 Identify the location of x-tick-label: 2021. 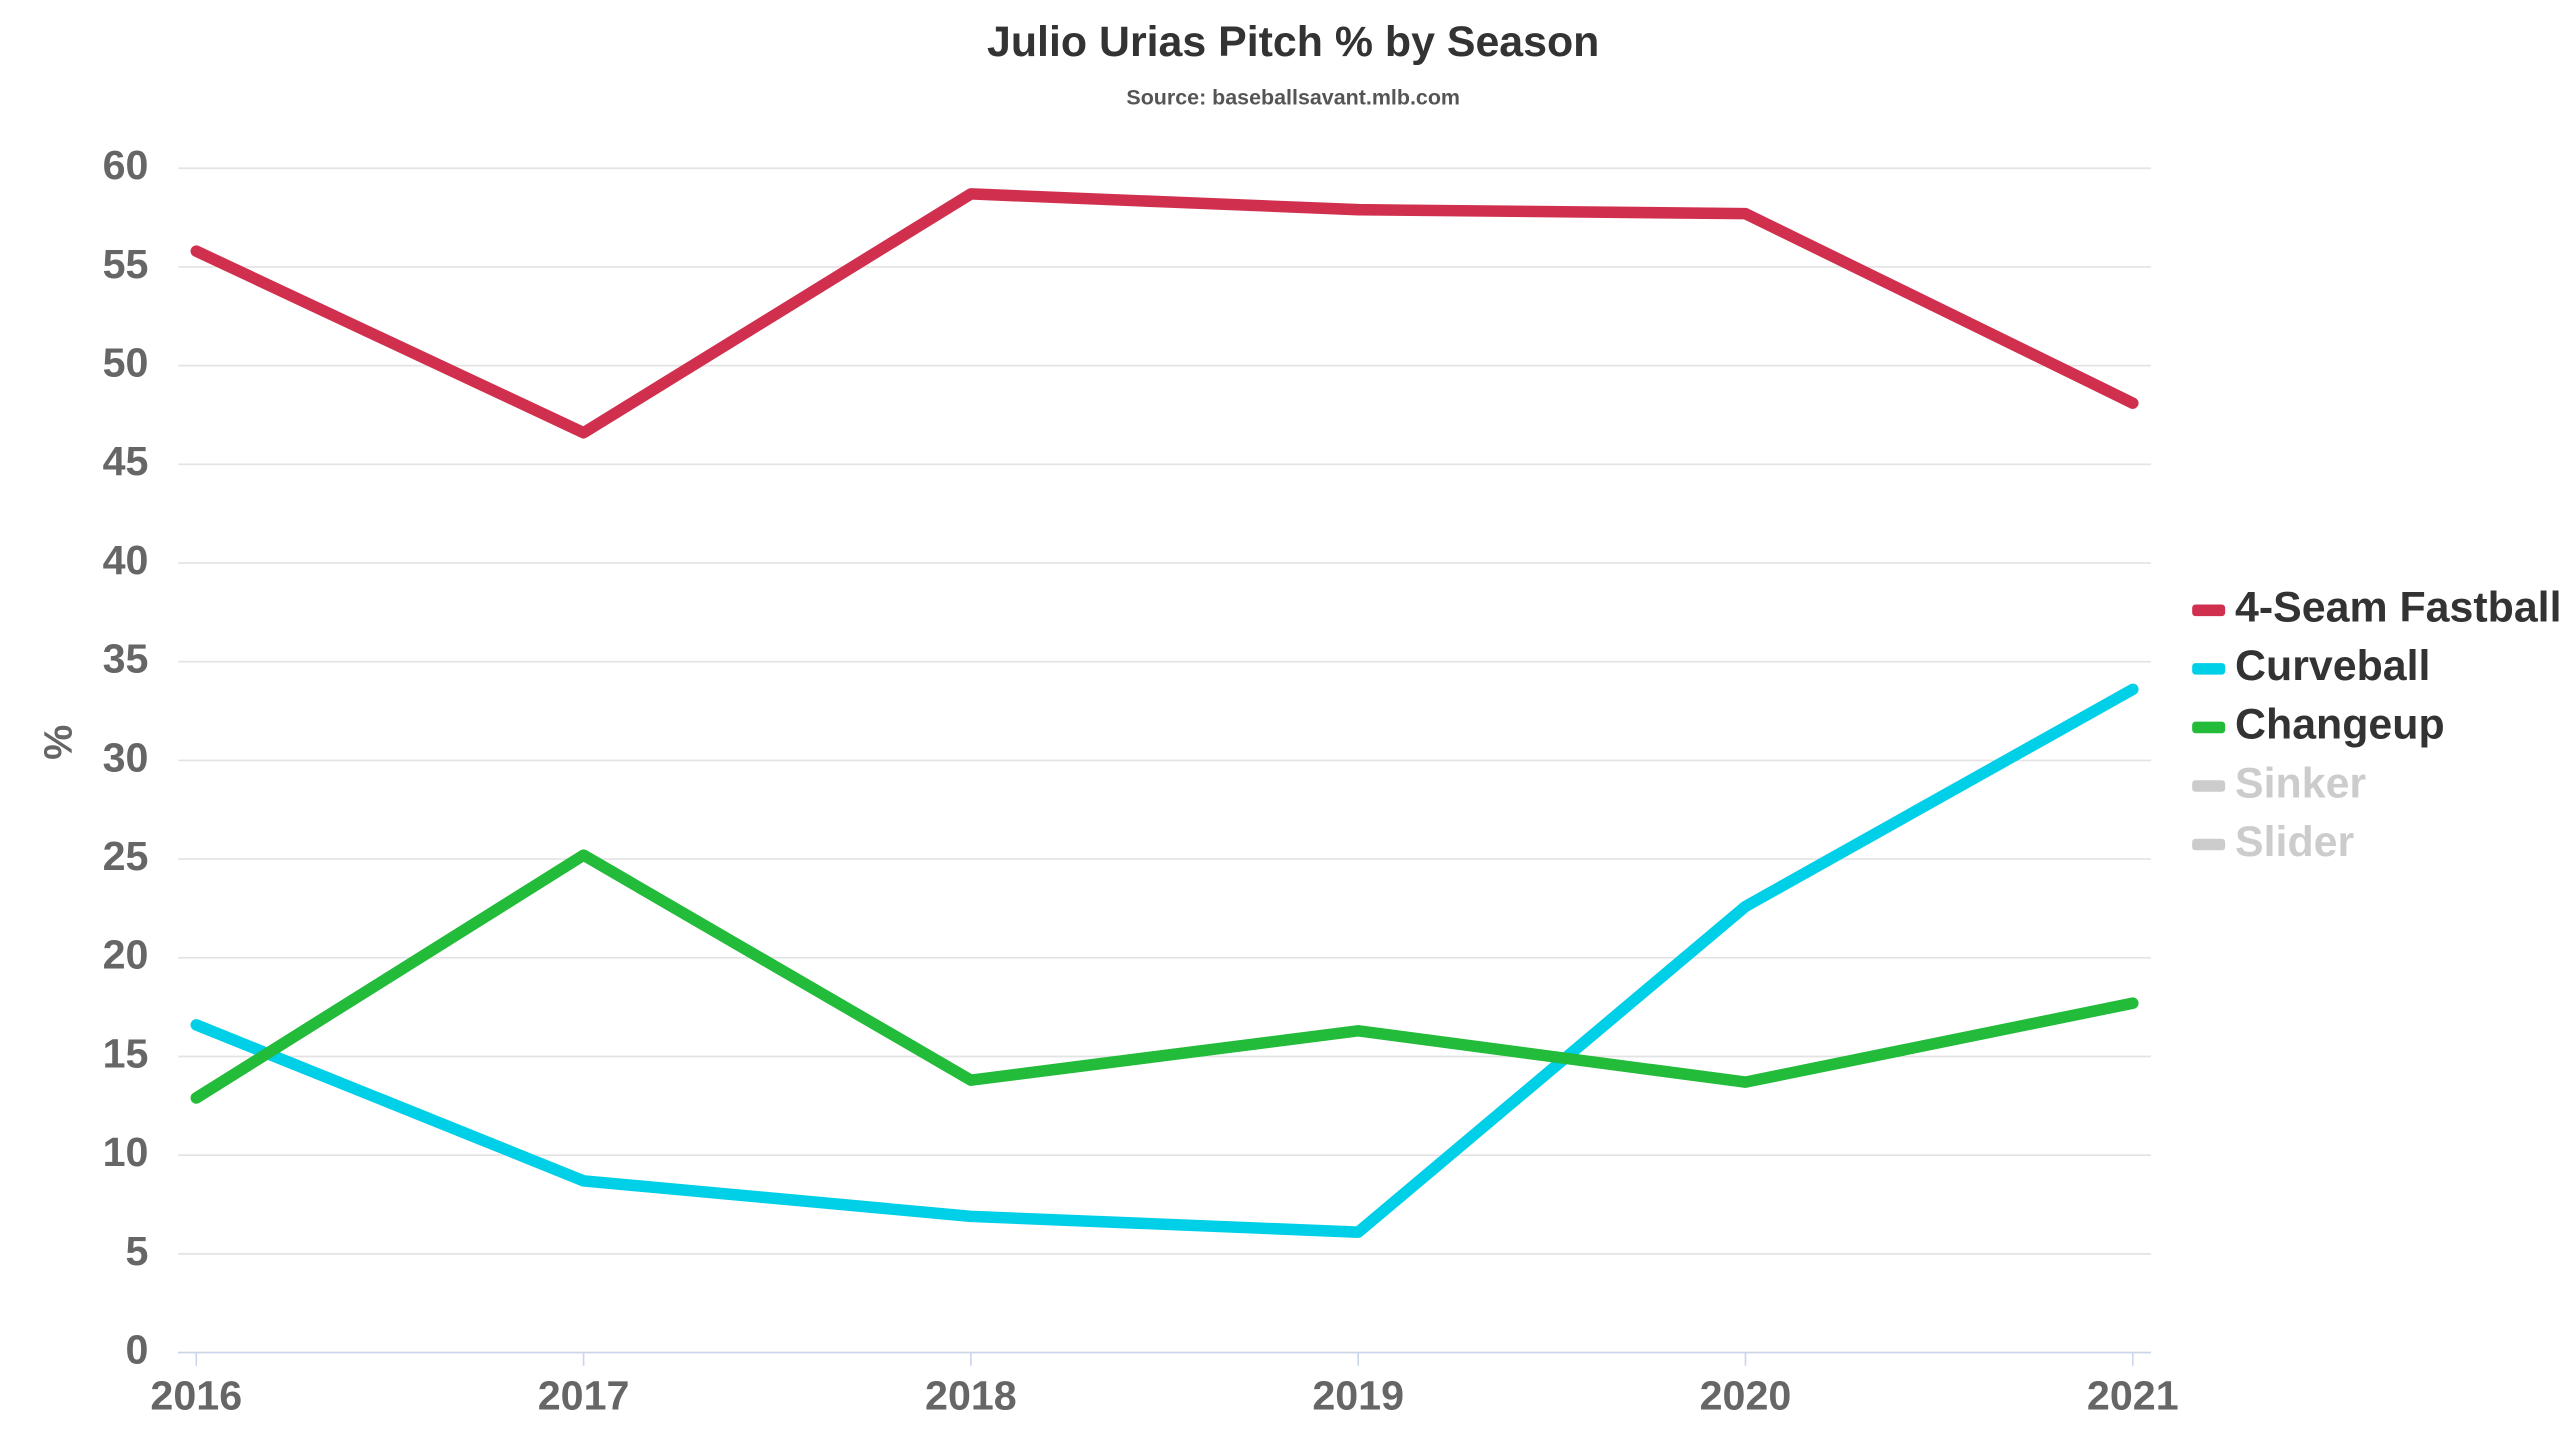
(2133, 1396).